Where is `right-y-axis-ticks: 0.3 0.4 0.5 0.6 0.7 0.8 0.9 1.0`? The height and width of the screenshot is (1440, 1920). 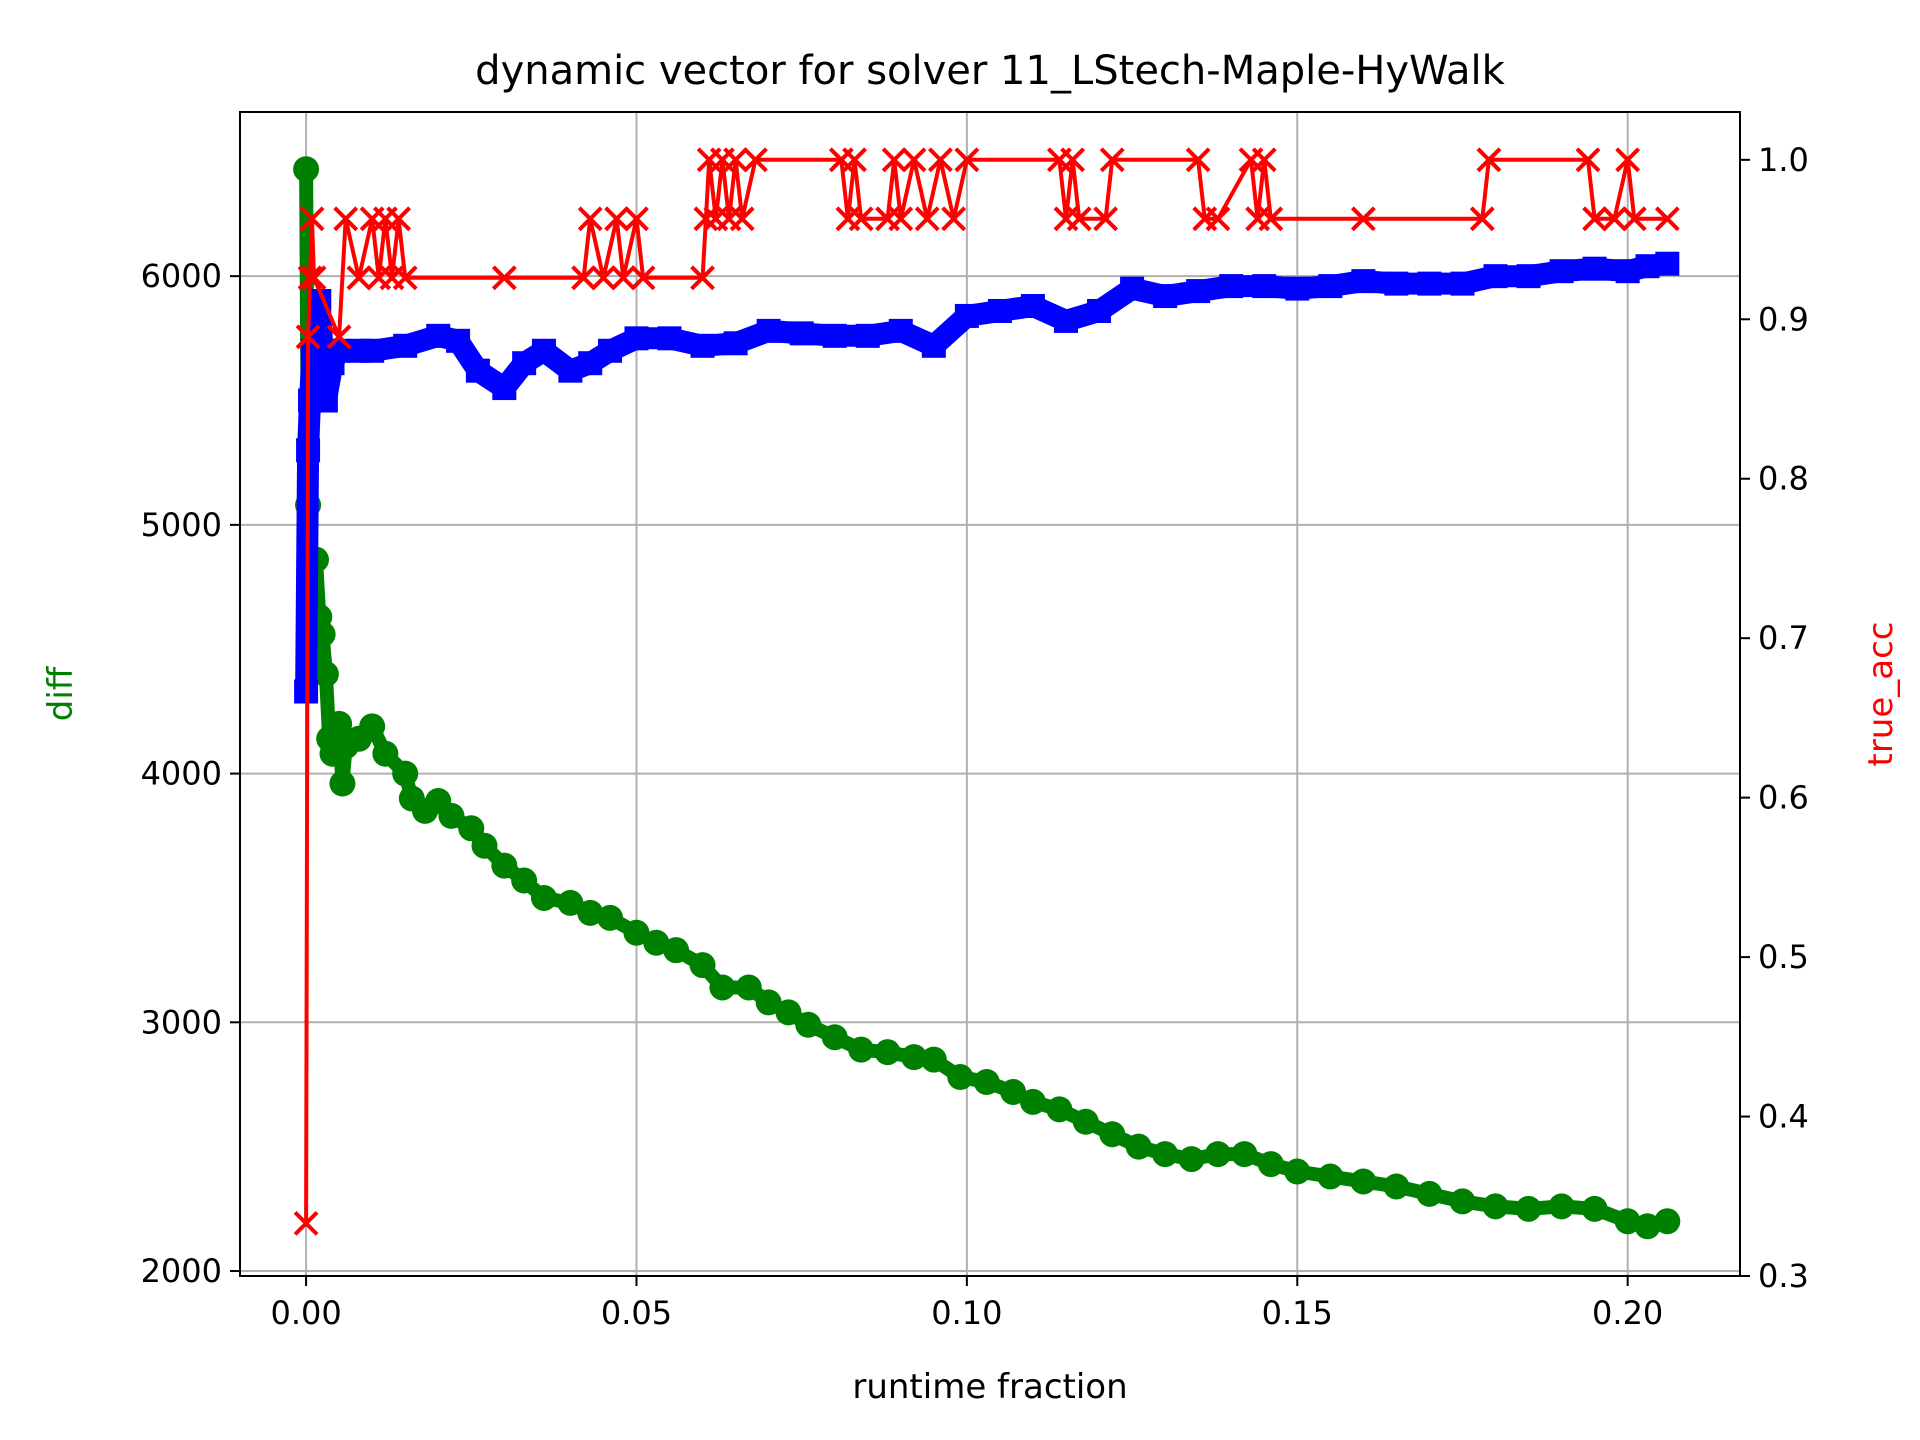 right-y-axis-ticks: 0.3 0.4 0.5 0.6 0.7 0.8 0.9 1.0 is located at coordinates (1774, 718).